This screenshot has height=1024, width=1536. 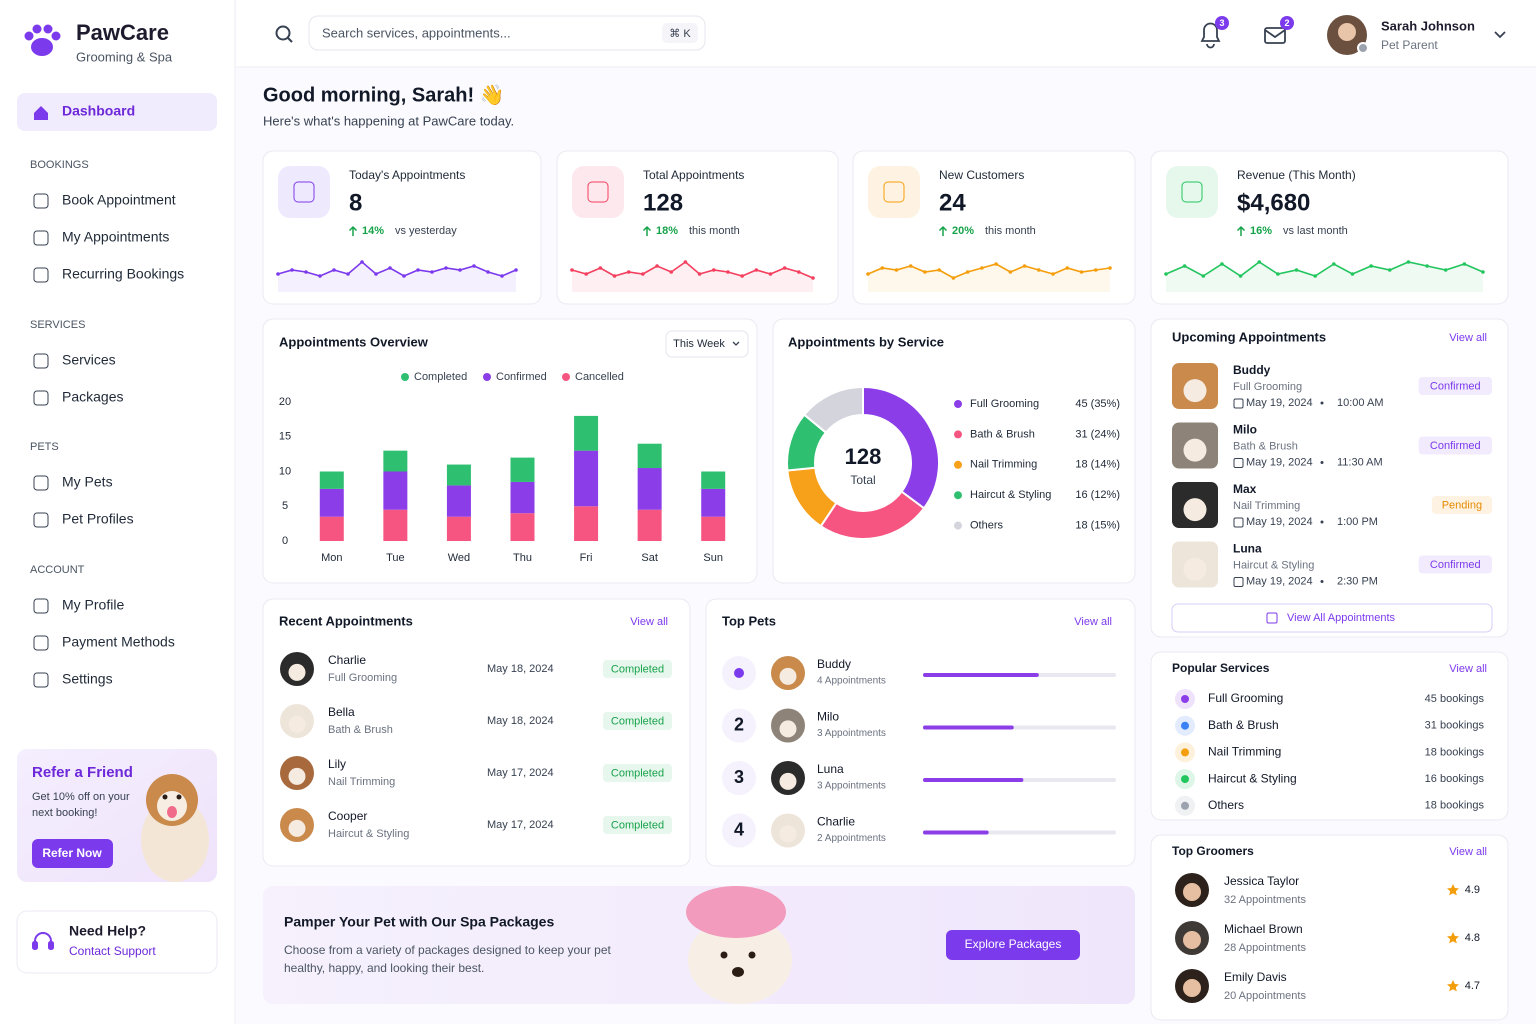 I want to click on top-pets-title: Top Pets, so click(x=749, y=620).